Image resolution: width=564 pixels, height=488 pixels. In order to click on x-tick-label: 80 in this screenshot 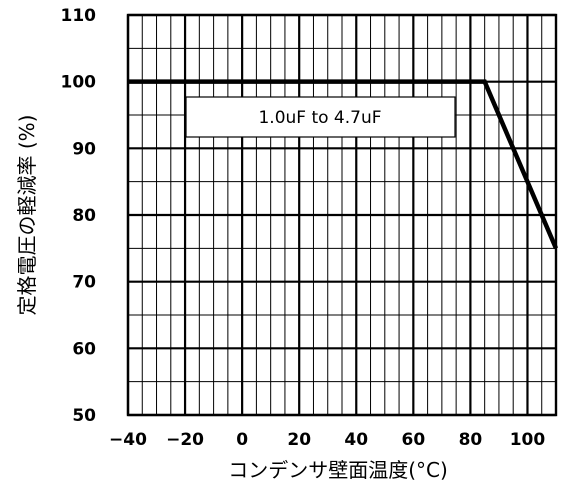, I will do `click(471, 440)`.